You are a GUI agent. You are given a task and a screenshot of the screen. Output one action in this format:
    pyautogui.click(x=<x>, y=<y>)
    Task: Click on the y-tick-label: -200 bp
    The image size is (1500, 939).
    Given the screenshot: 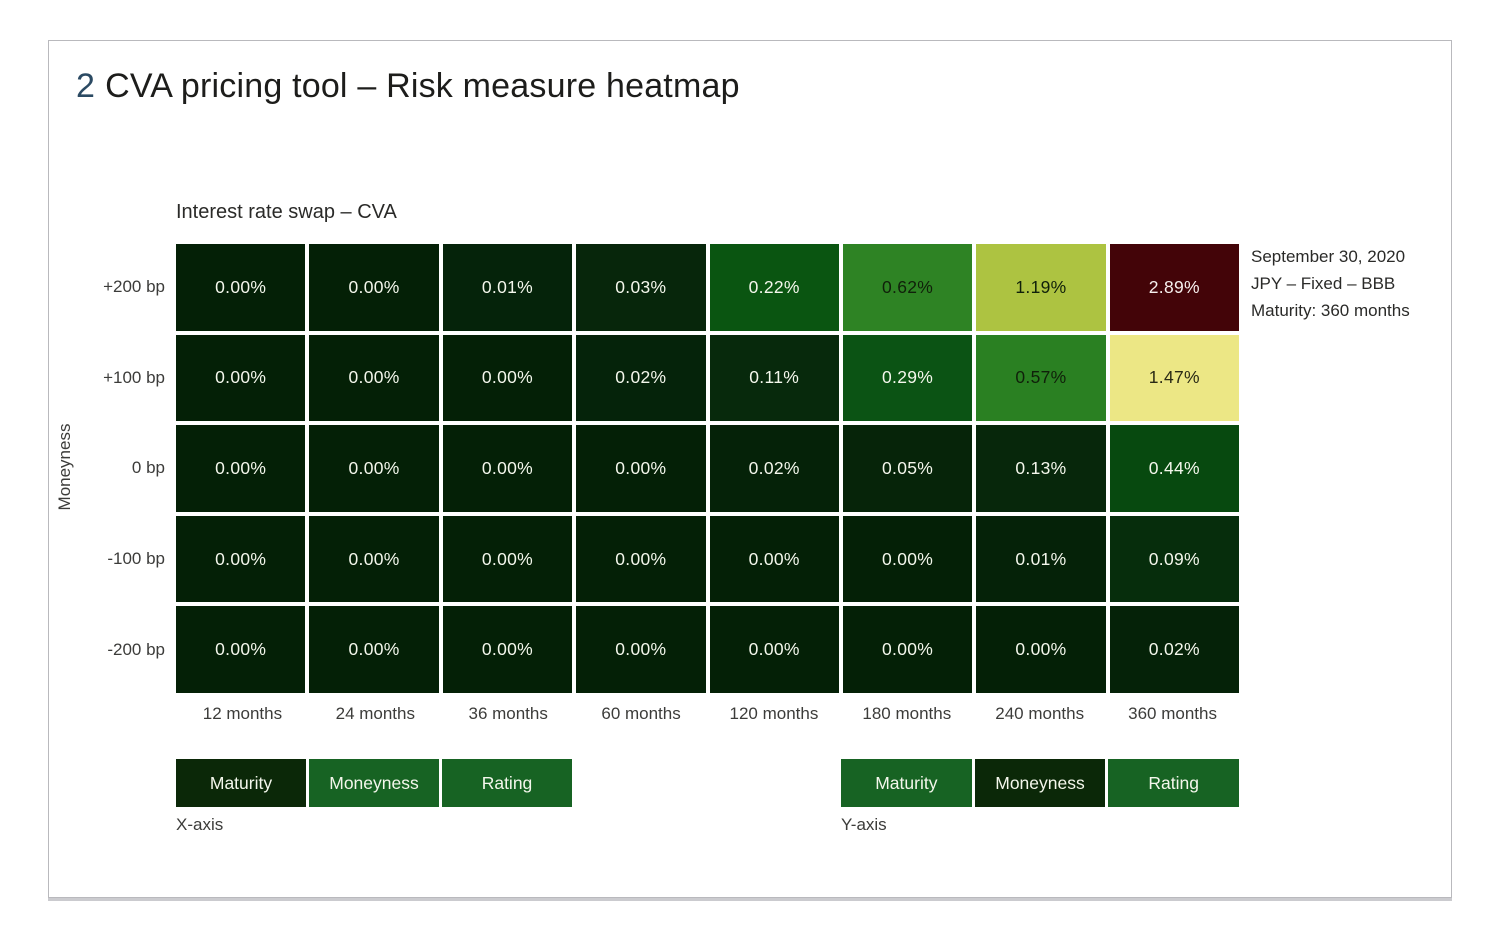 What is the action you would take?
    pyautogui.click(x=136, y=649)
    